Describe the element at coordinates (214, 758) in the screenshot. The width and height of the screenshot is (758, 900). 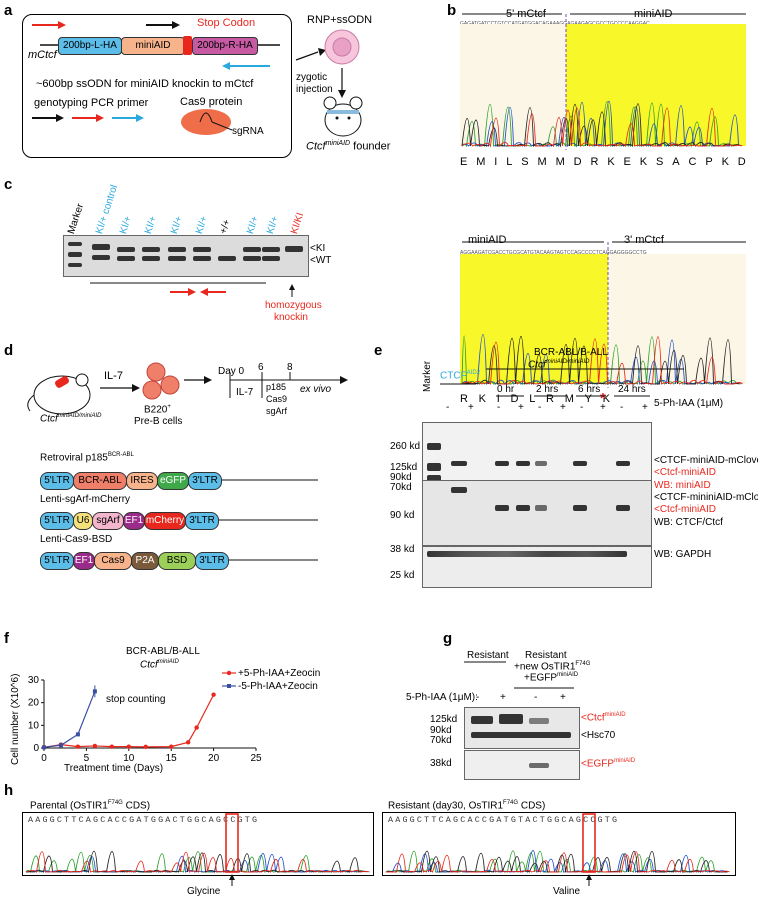
I see `f-x-tick-label: 20` at that location.